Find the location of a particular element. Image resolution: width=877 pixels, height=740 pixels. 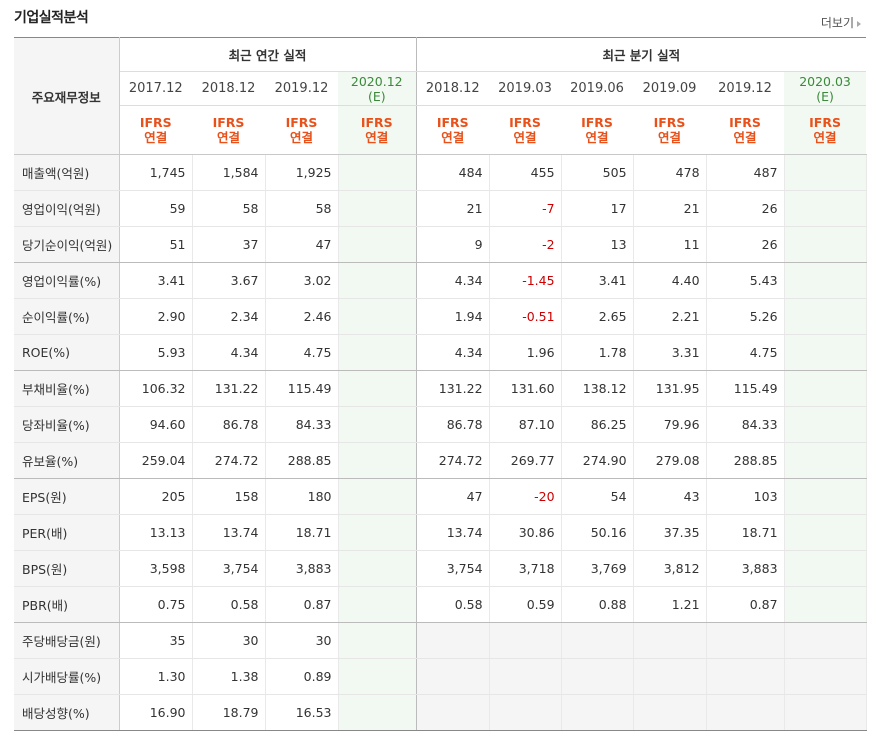

row-label: PER(배) is located at coordinates (67, 532).